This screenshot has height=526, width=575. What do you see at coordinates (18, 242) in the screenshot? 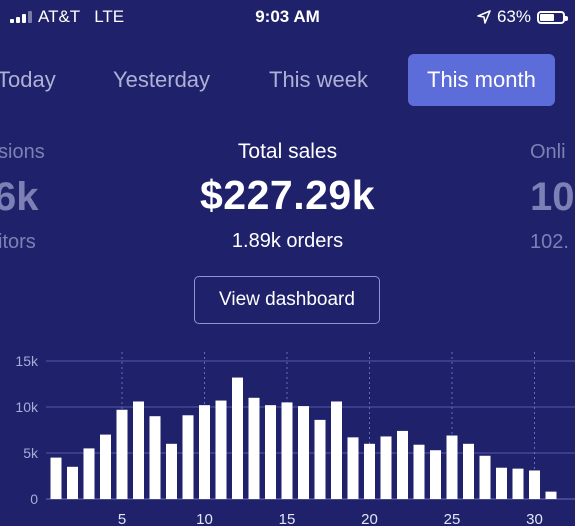
I see `left-metric-sub: itors` at bounding box center [18, 242].